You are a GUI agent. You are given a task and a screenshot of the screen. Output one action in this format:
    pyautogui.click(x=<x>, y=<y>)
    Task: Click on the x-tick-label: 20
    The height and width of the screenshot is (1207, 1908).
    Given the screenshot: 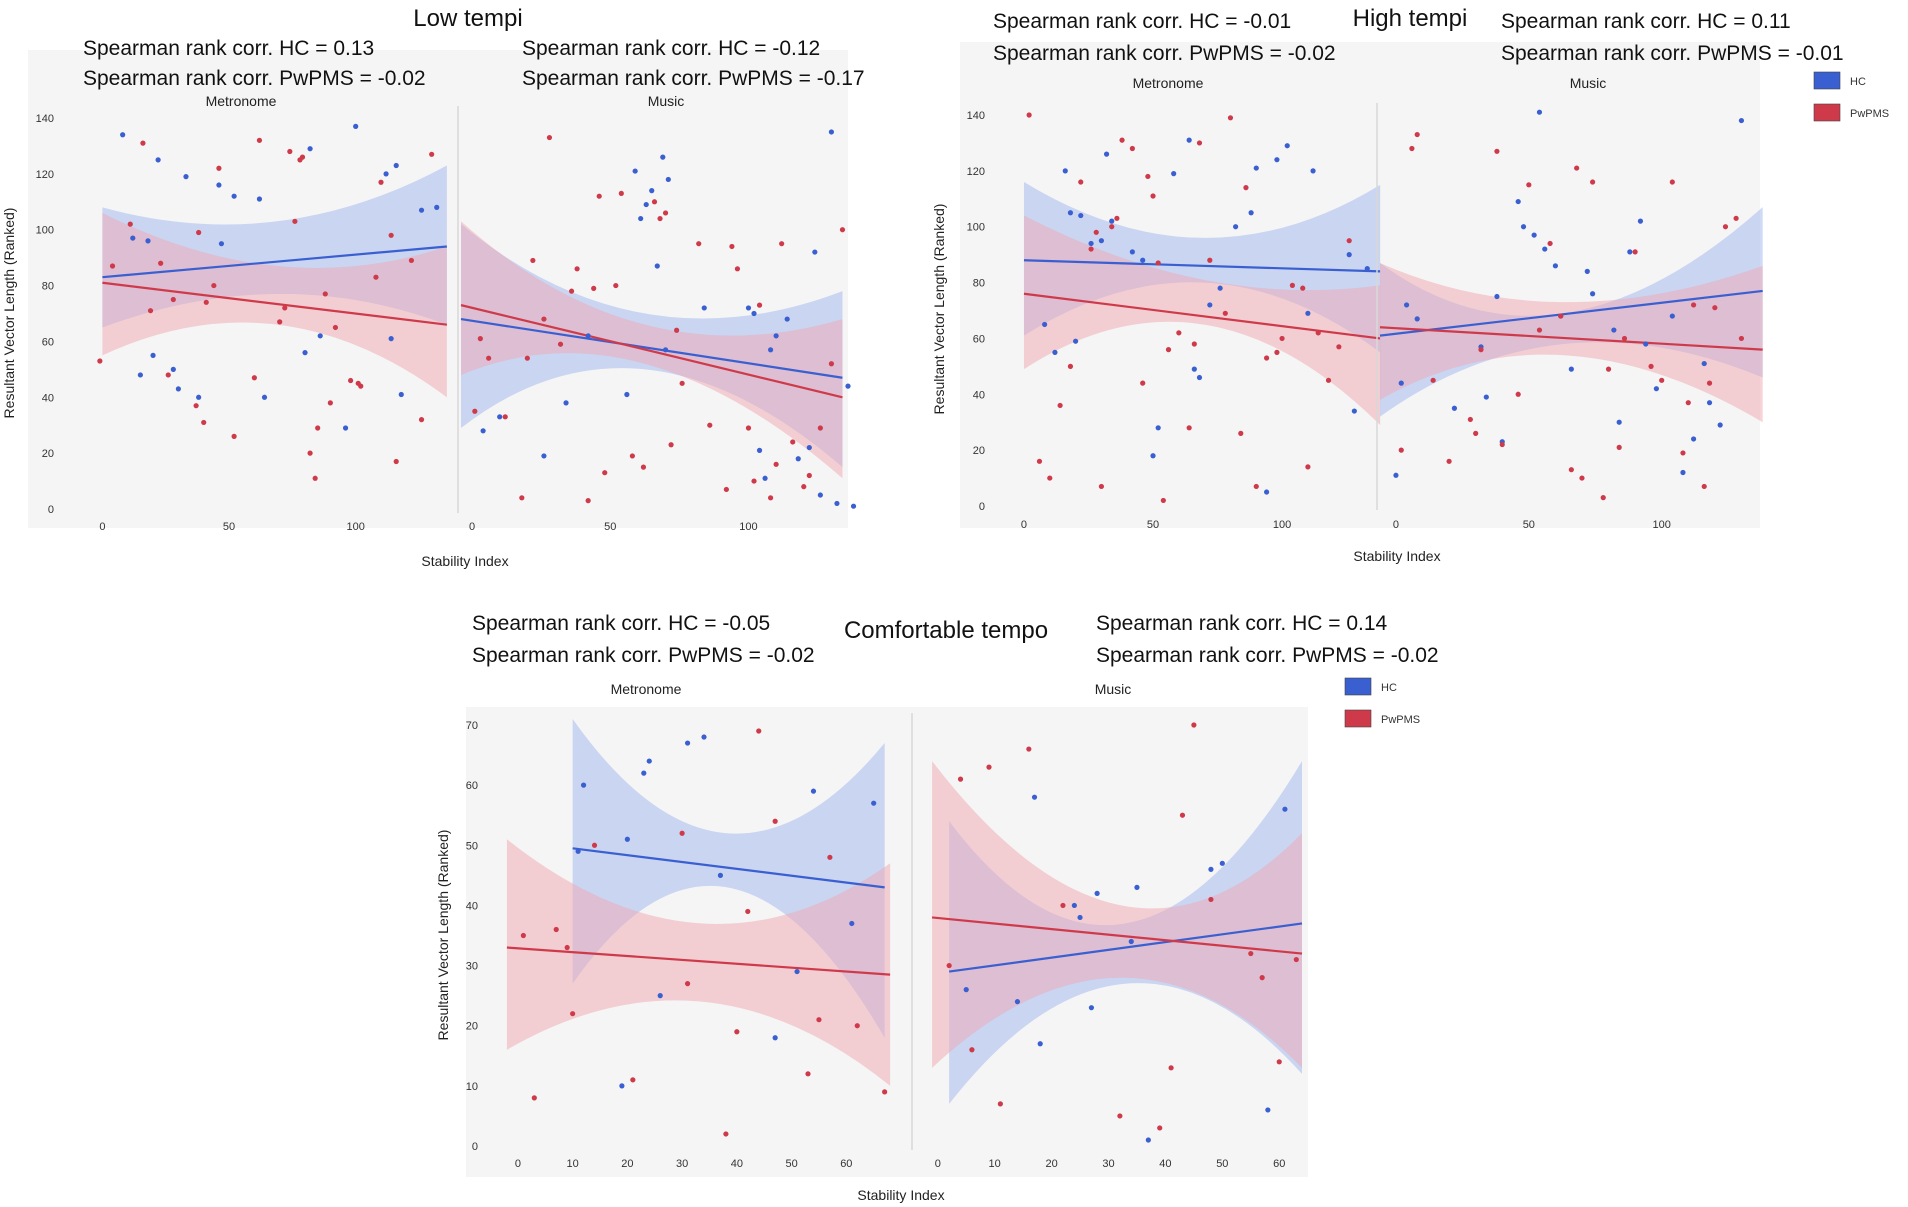 What is the action you would take?
    pyautogui.click(x=1051, y=1164)
    